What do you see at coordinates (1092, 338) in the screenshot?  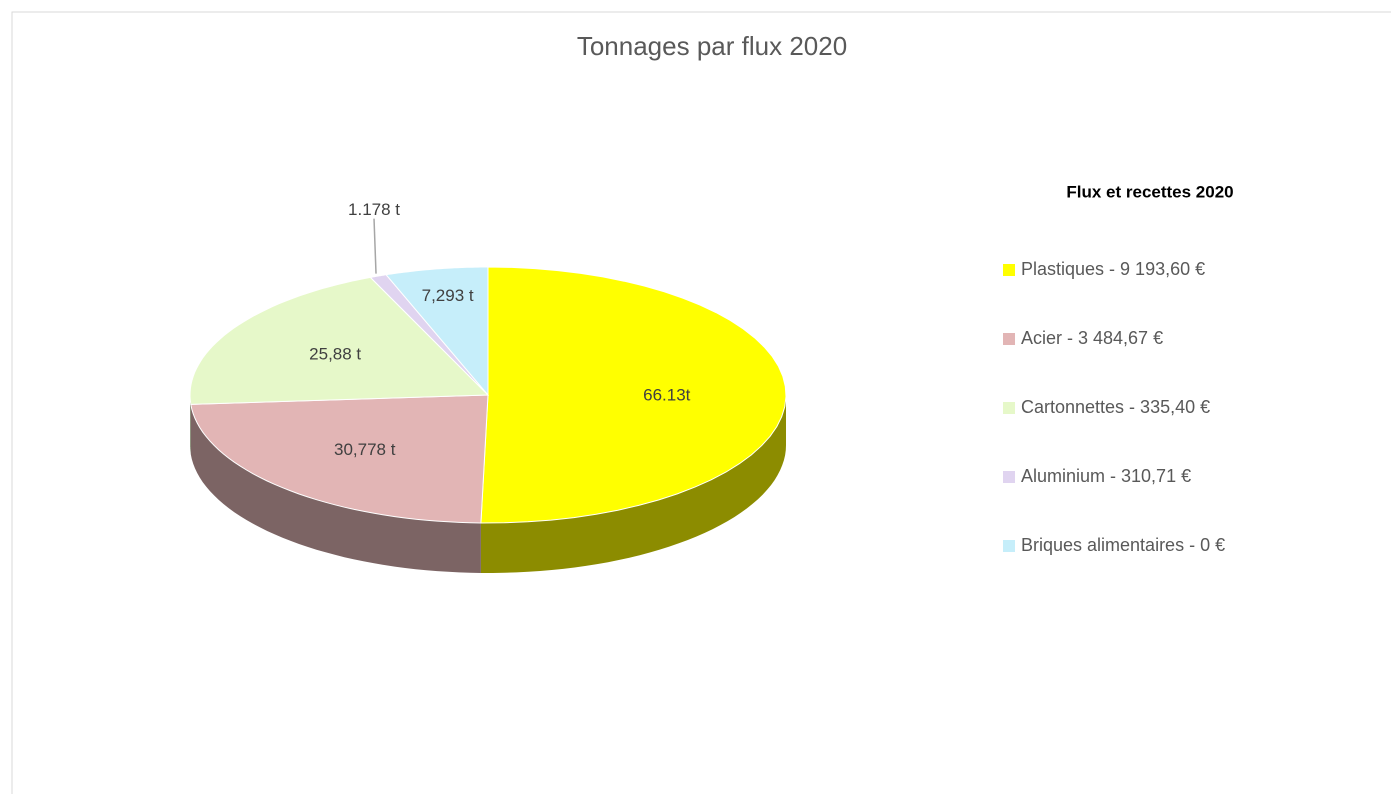 I see `legend-label: Acier - 3 484,67 €` at bounding box center [1092, 338].